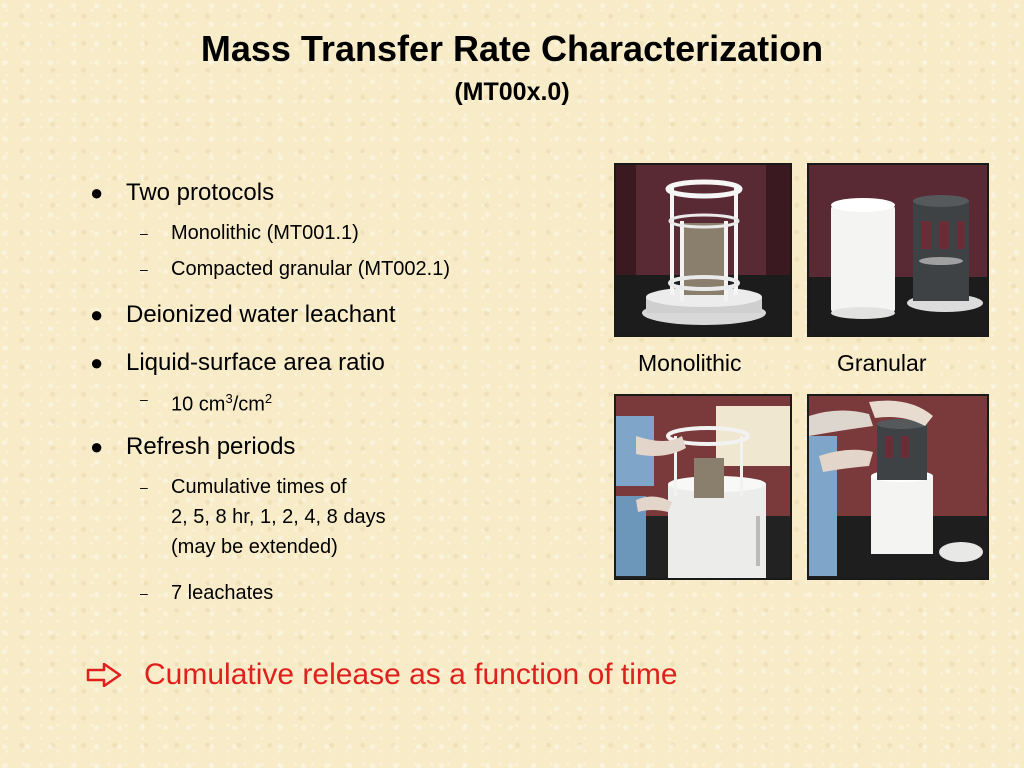 This screenshot has width=1024, height=768. I want to click on slide-title: Mass Transfer Rate Characterization, so click(512, 48).